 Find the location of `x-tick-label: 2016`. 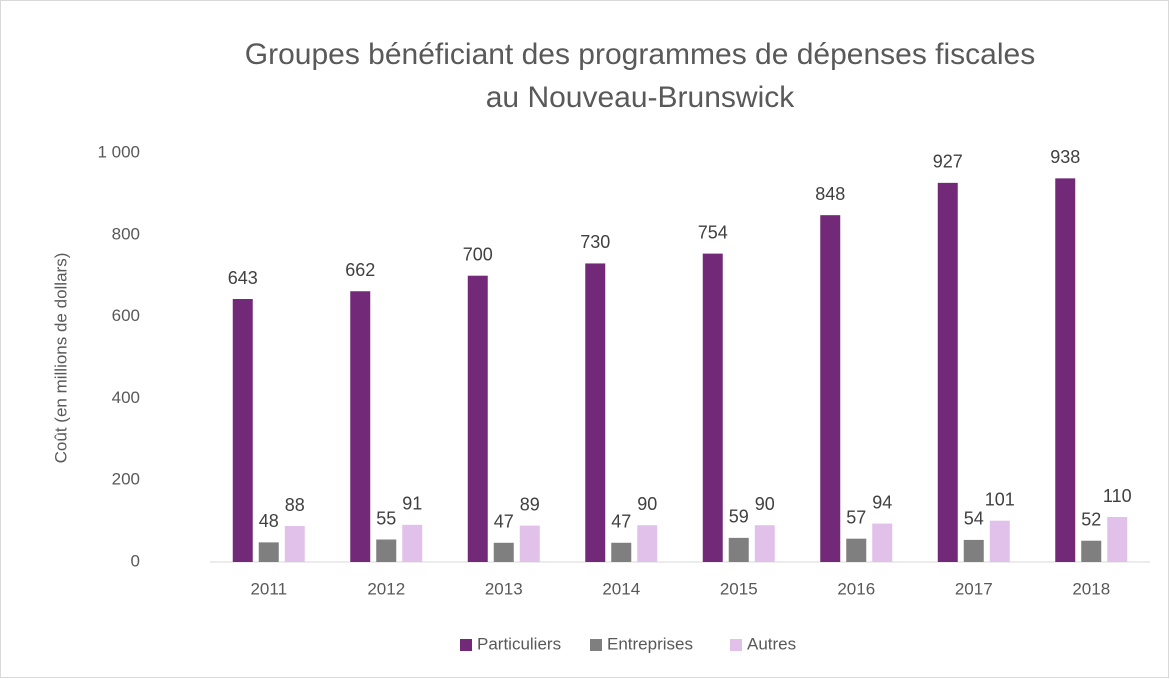

x-tick-label: 2016 is located at coordinates (856, 588).